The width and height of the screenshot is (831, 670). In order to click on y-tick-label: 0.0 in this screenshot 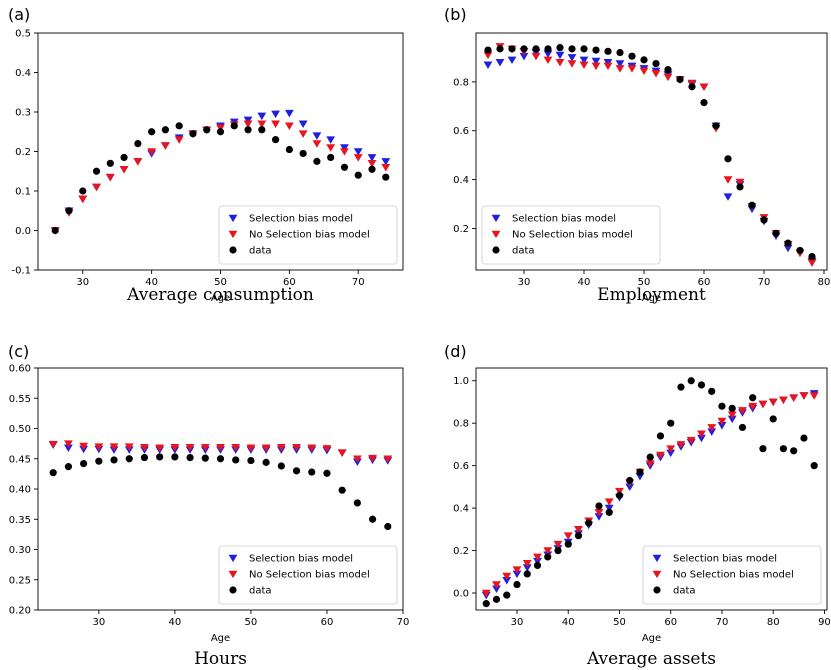, I will do `click(461, 594)`.